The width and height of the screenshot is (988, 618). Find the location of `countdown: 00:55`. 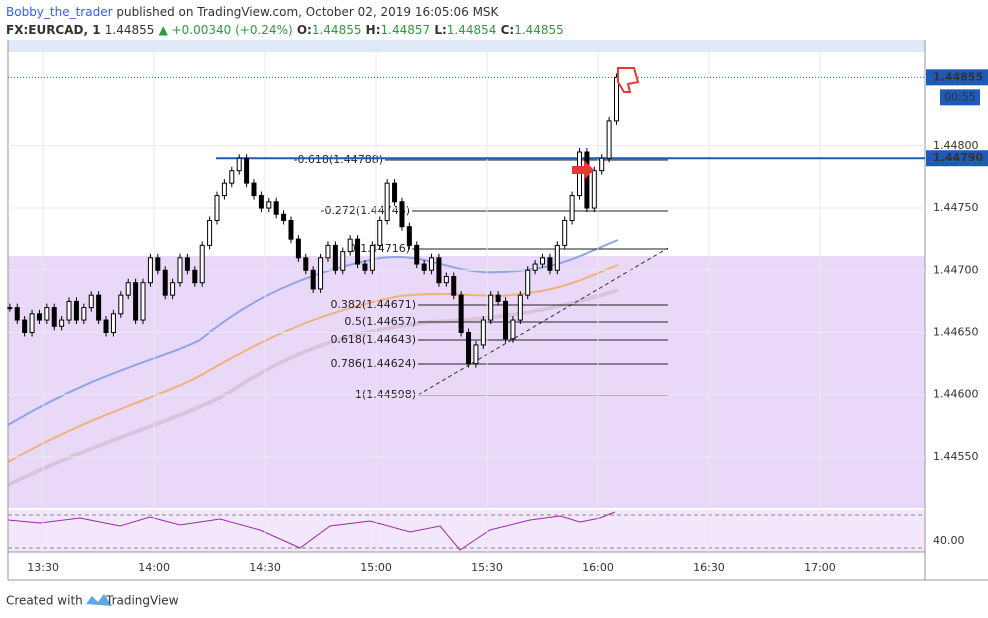

countdown: 00:55 is located at coordinates (960, 96).